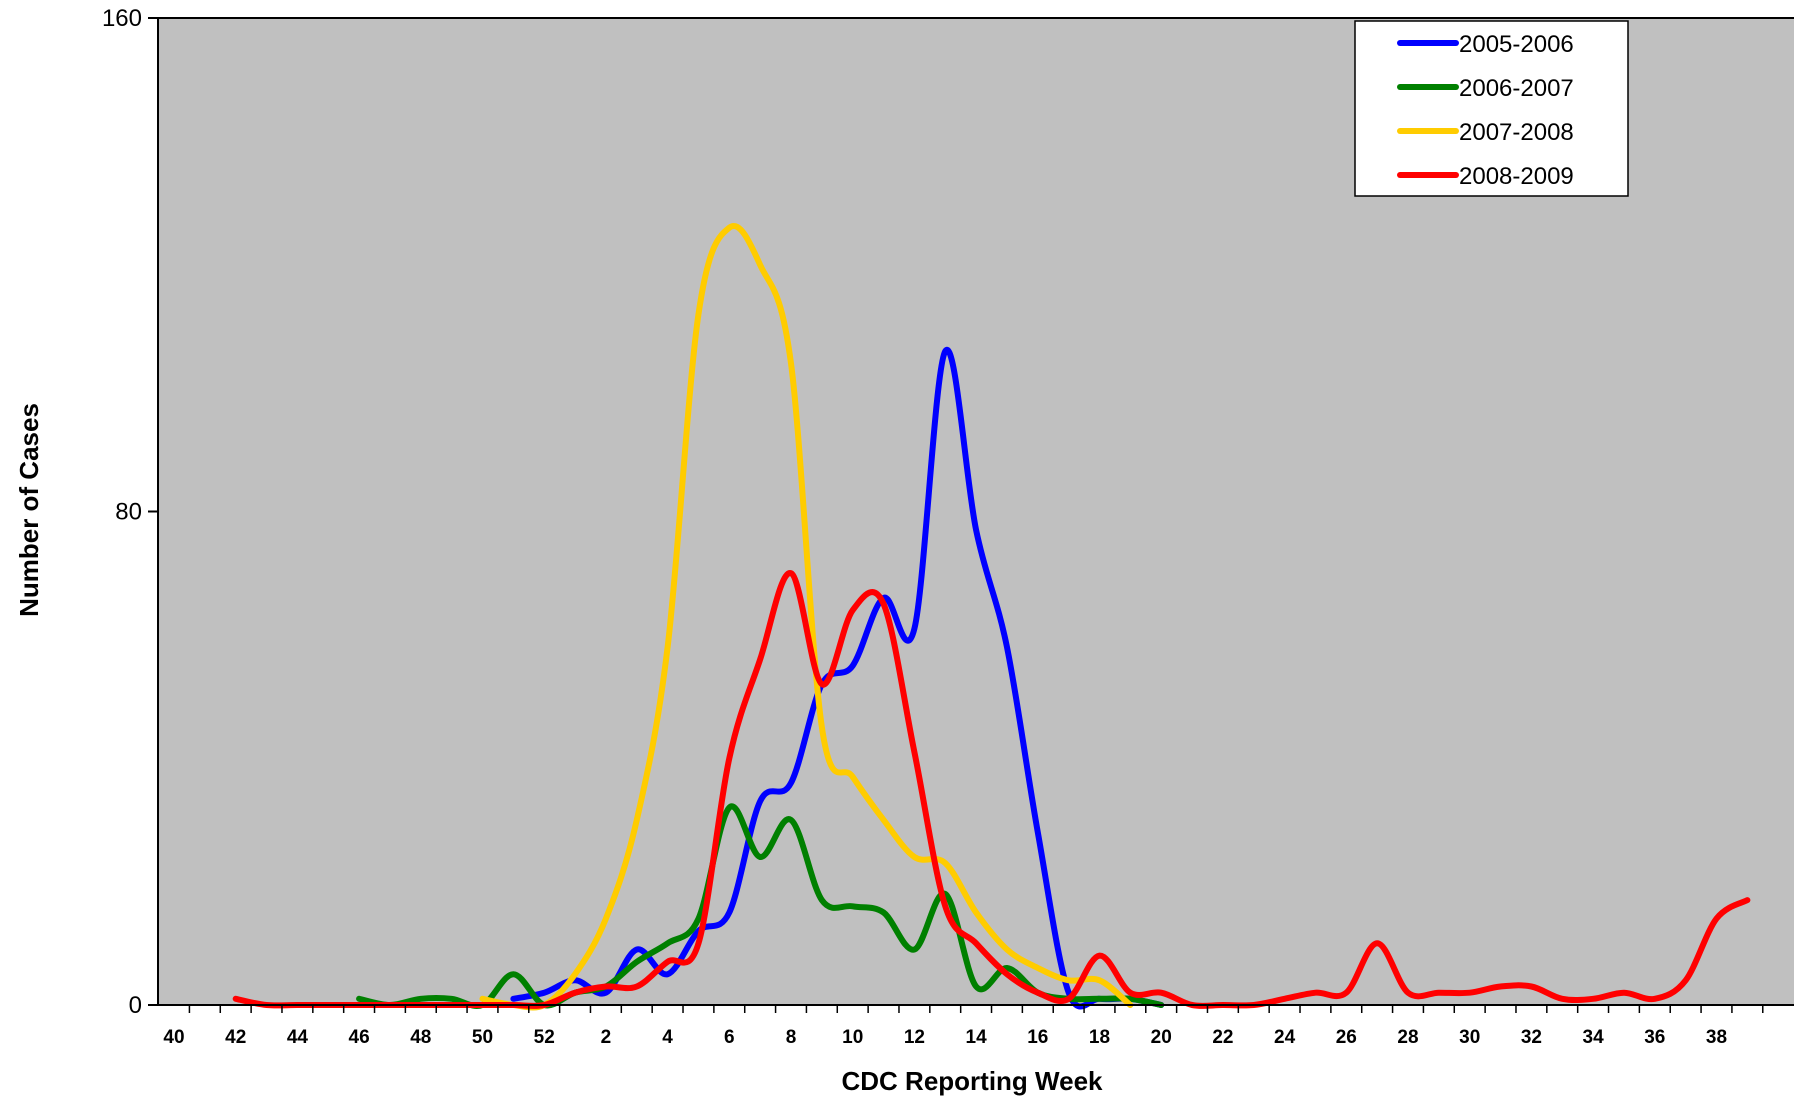  What do you see at coordinates (852, 1037) in the screenshot?
I see `x-tick-label: 10` at bounding box center [852, 1037].